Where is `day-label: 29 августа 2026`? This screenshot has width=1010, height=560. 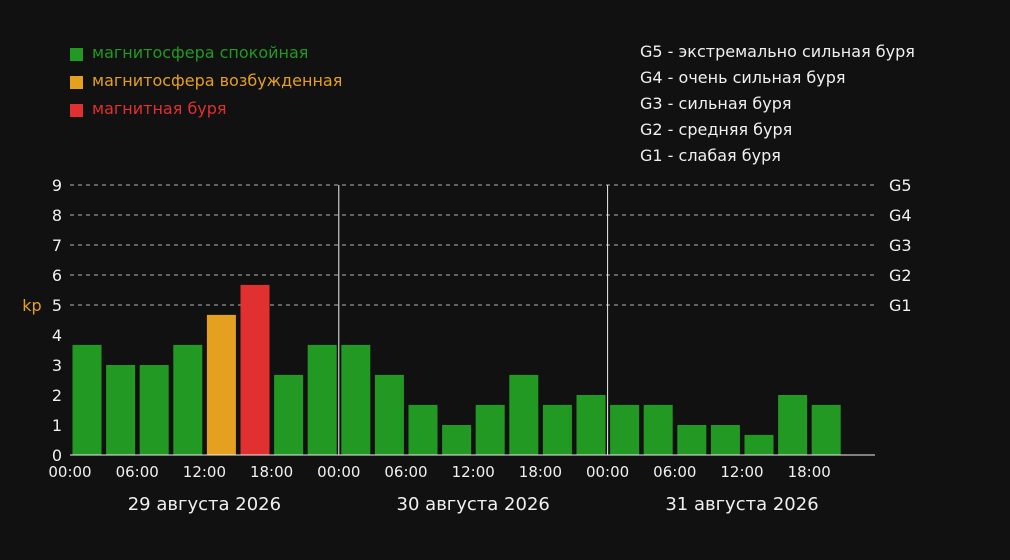 day-label: 29 августа 2026 is located at coordinates (204, 504).